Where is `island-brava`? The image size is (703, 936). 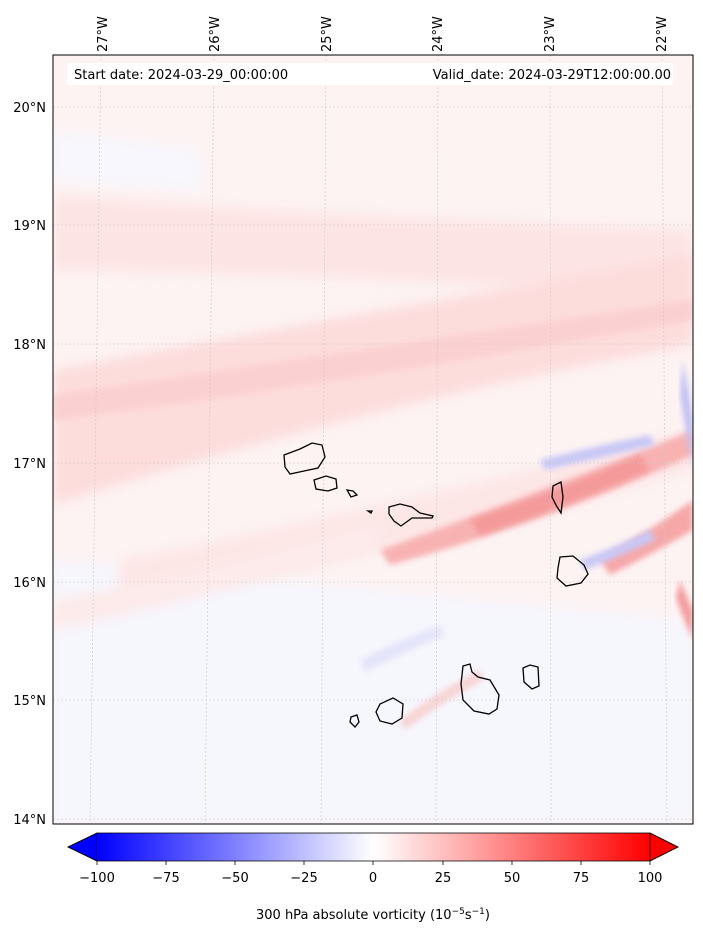
island-brava is located at coordinates (354, 721).